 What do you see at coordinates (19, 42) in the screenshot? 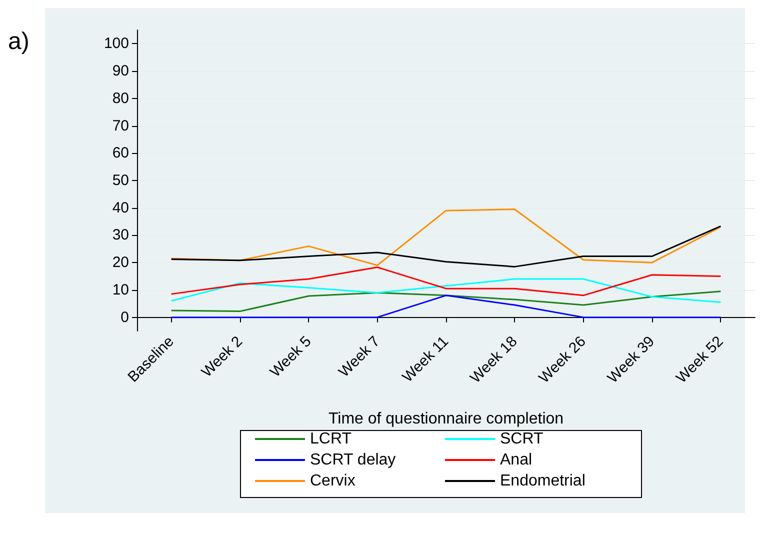
I see `text: a)` at bounding box center [19, 42].